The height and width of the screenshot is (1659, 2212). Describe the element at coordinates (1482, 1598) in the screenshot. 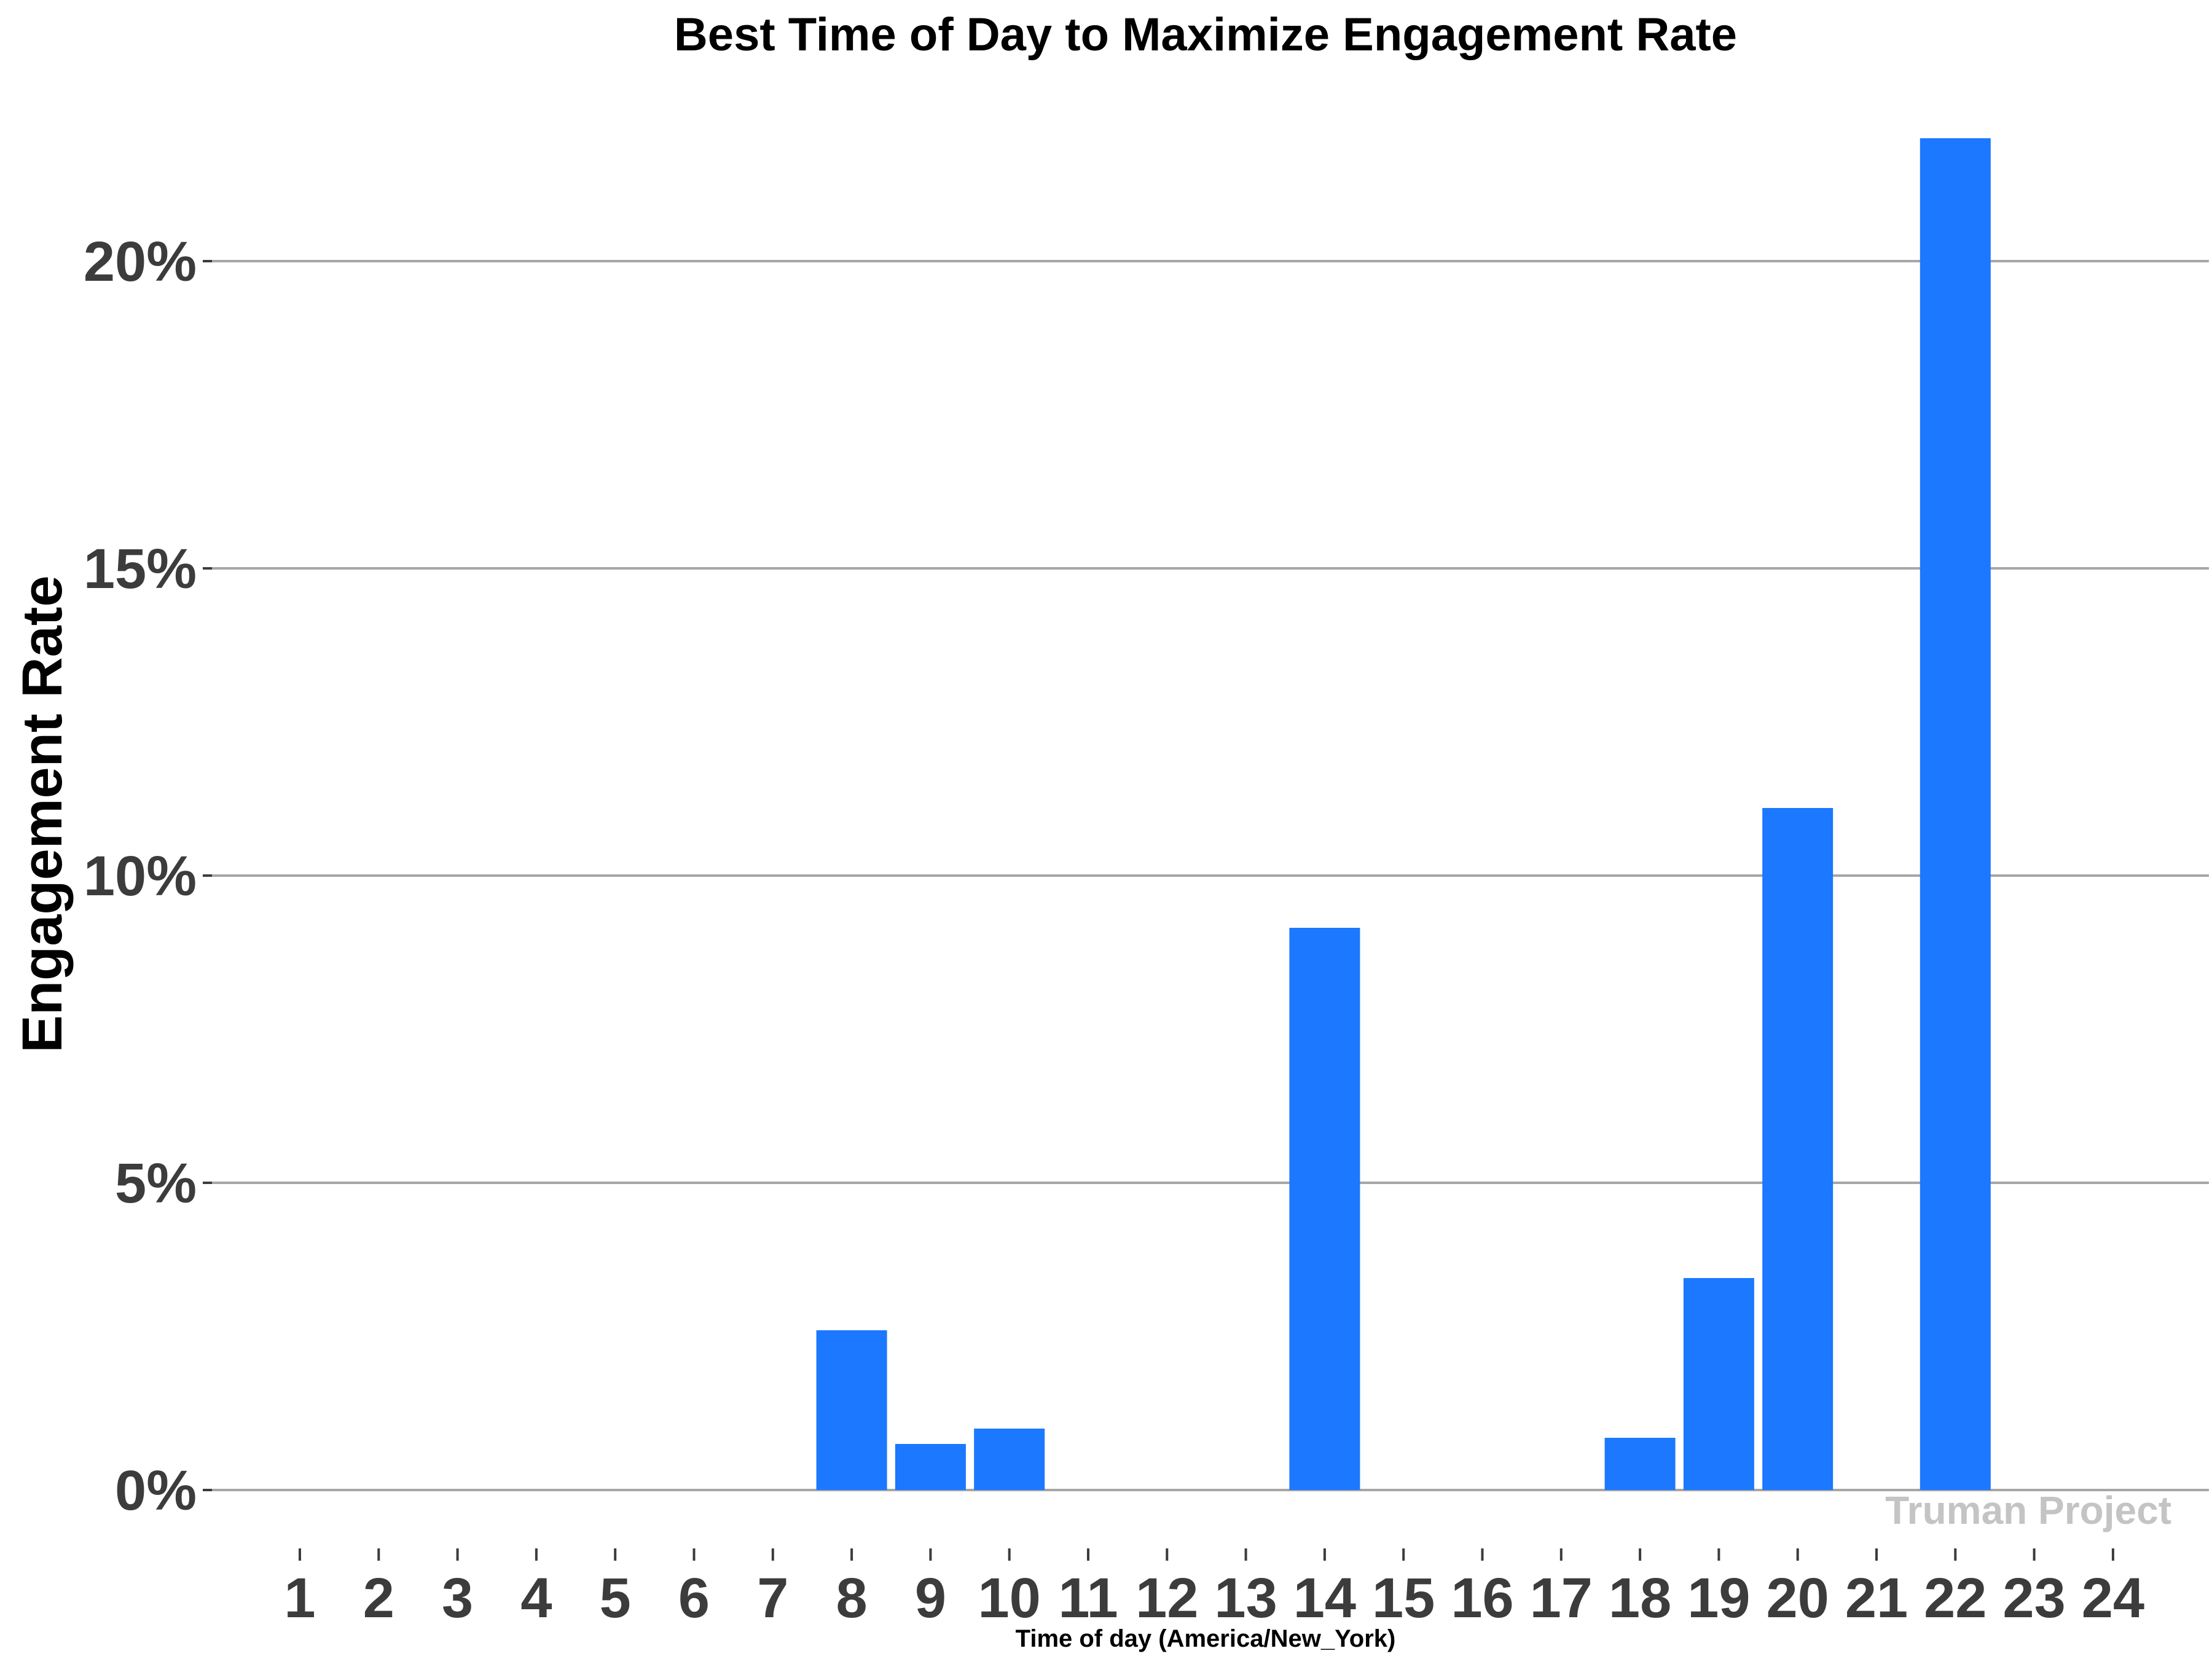

I see `x-tick-label: 16` at that location.